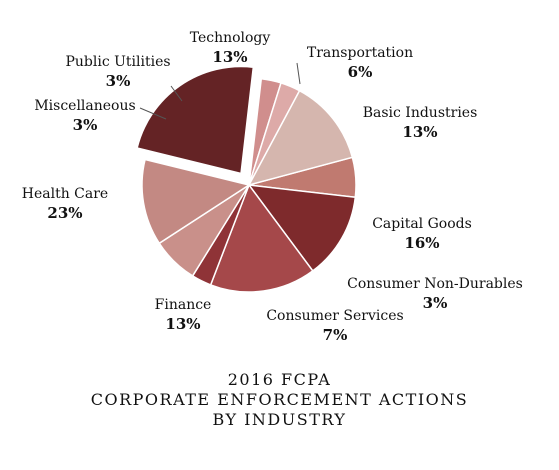 This screenshot has height=470, width=559. Describe the element at coordinates (118, 80) in the screenshot. I see `label-public-utilities-value: 3%` at that location.